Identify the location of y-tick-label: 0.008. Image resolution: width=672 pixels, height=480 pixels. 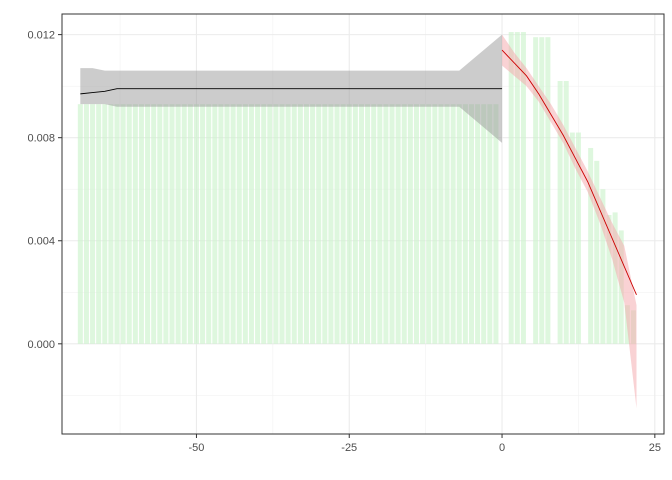
(41, 139).